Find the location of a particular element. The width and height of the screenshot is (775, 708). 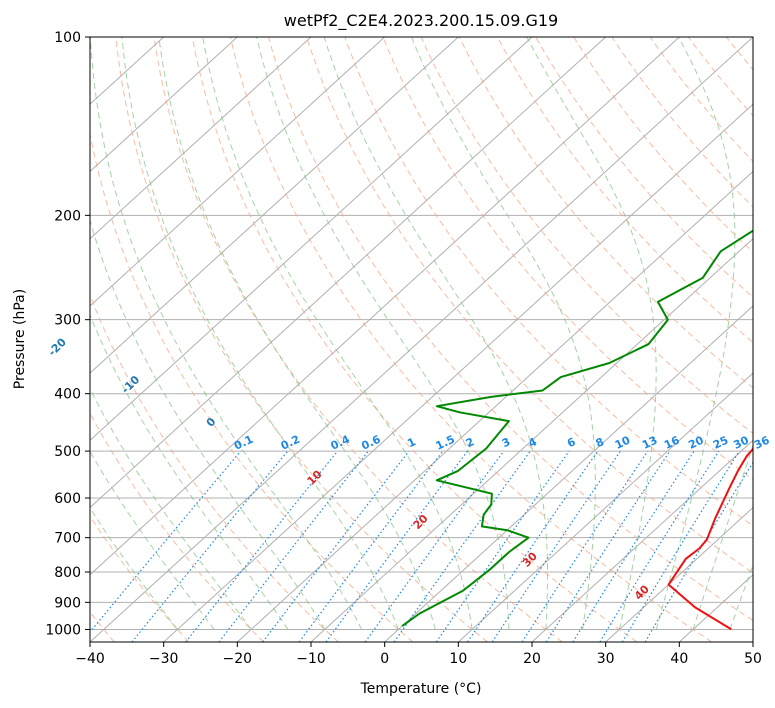

mixing-ratio-label: 1.5 is located at coordinates (445, 443).